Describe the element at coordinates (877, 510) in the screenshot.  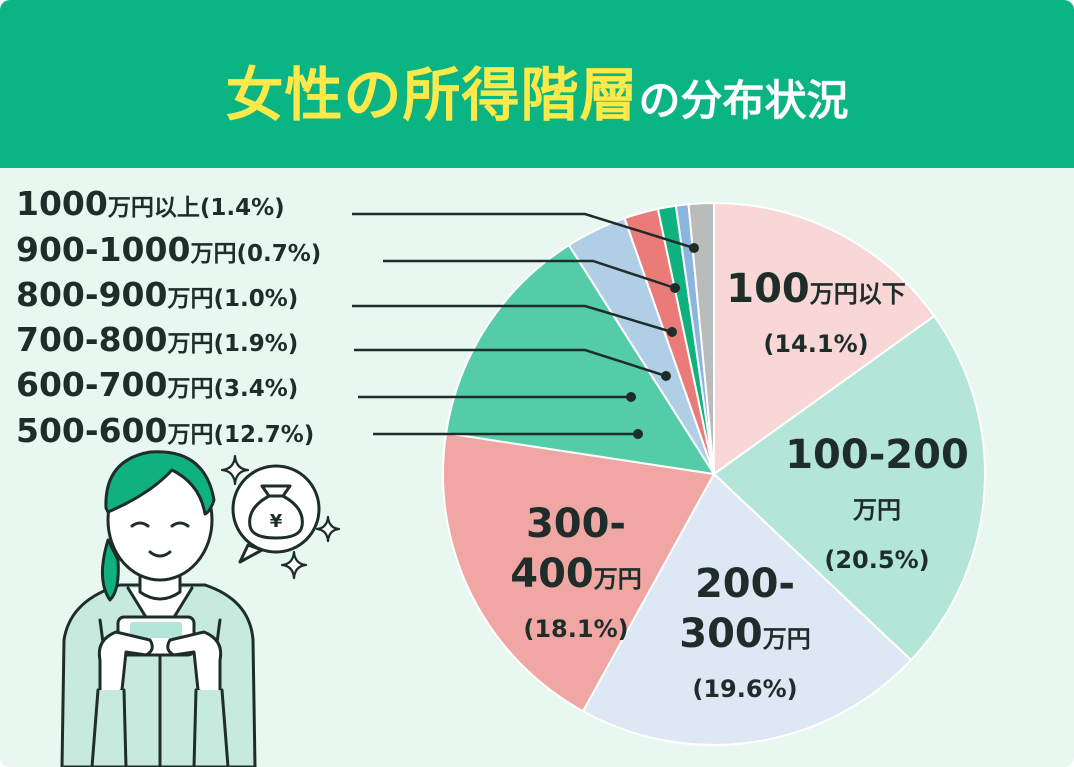
I see `slice-label-1-line-1: 万円` at that location.